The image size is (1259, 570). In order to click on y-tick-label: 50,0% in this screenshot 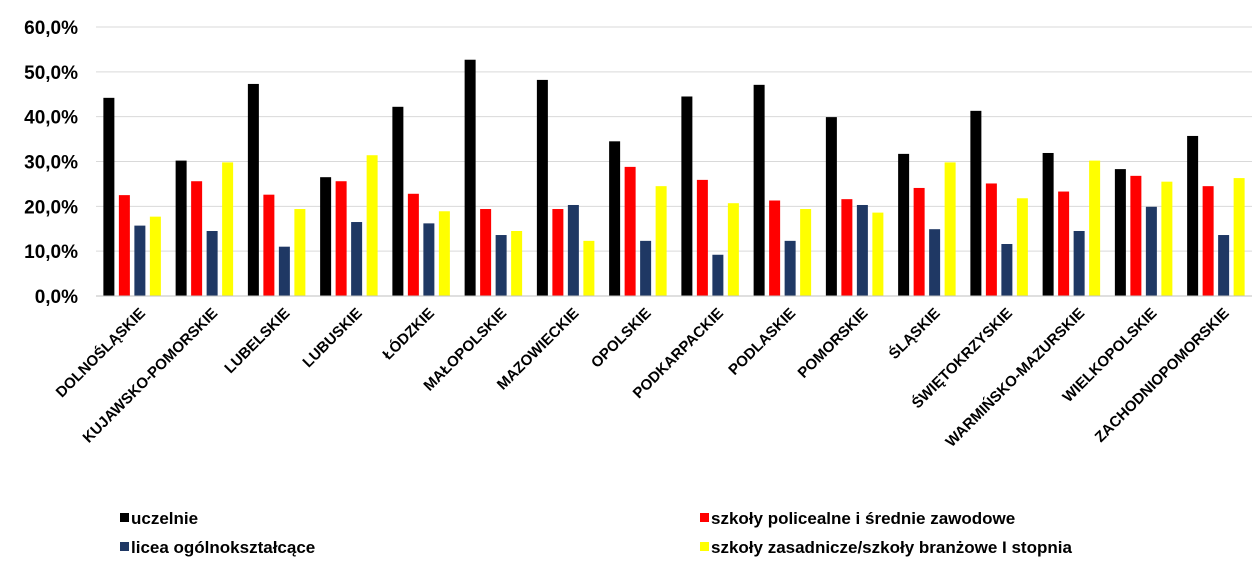, I will do `click(51, 73)`.